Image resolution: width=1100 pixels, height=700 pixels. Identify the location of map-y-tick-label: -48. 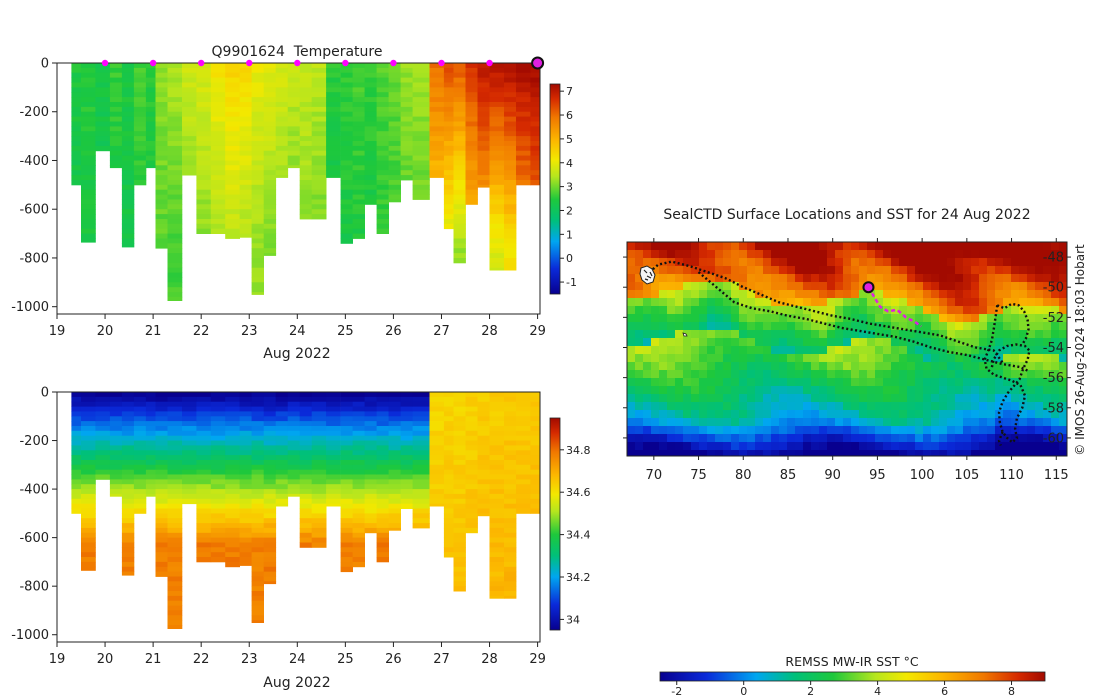
(1053, 258).